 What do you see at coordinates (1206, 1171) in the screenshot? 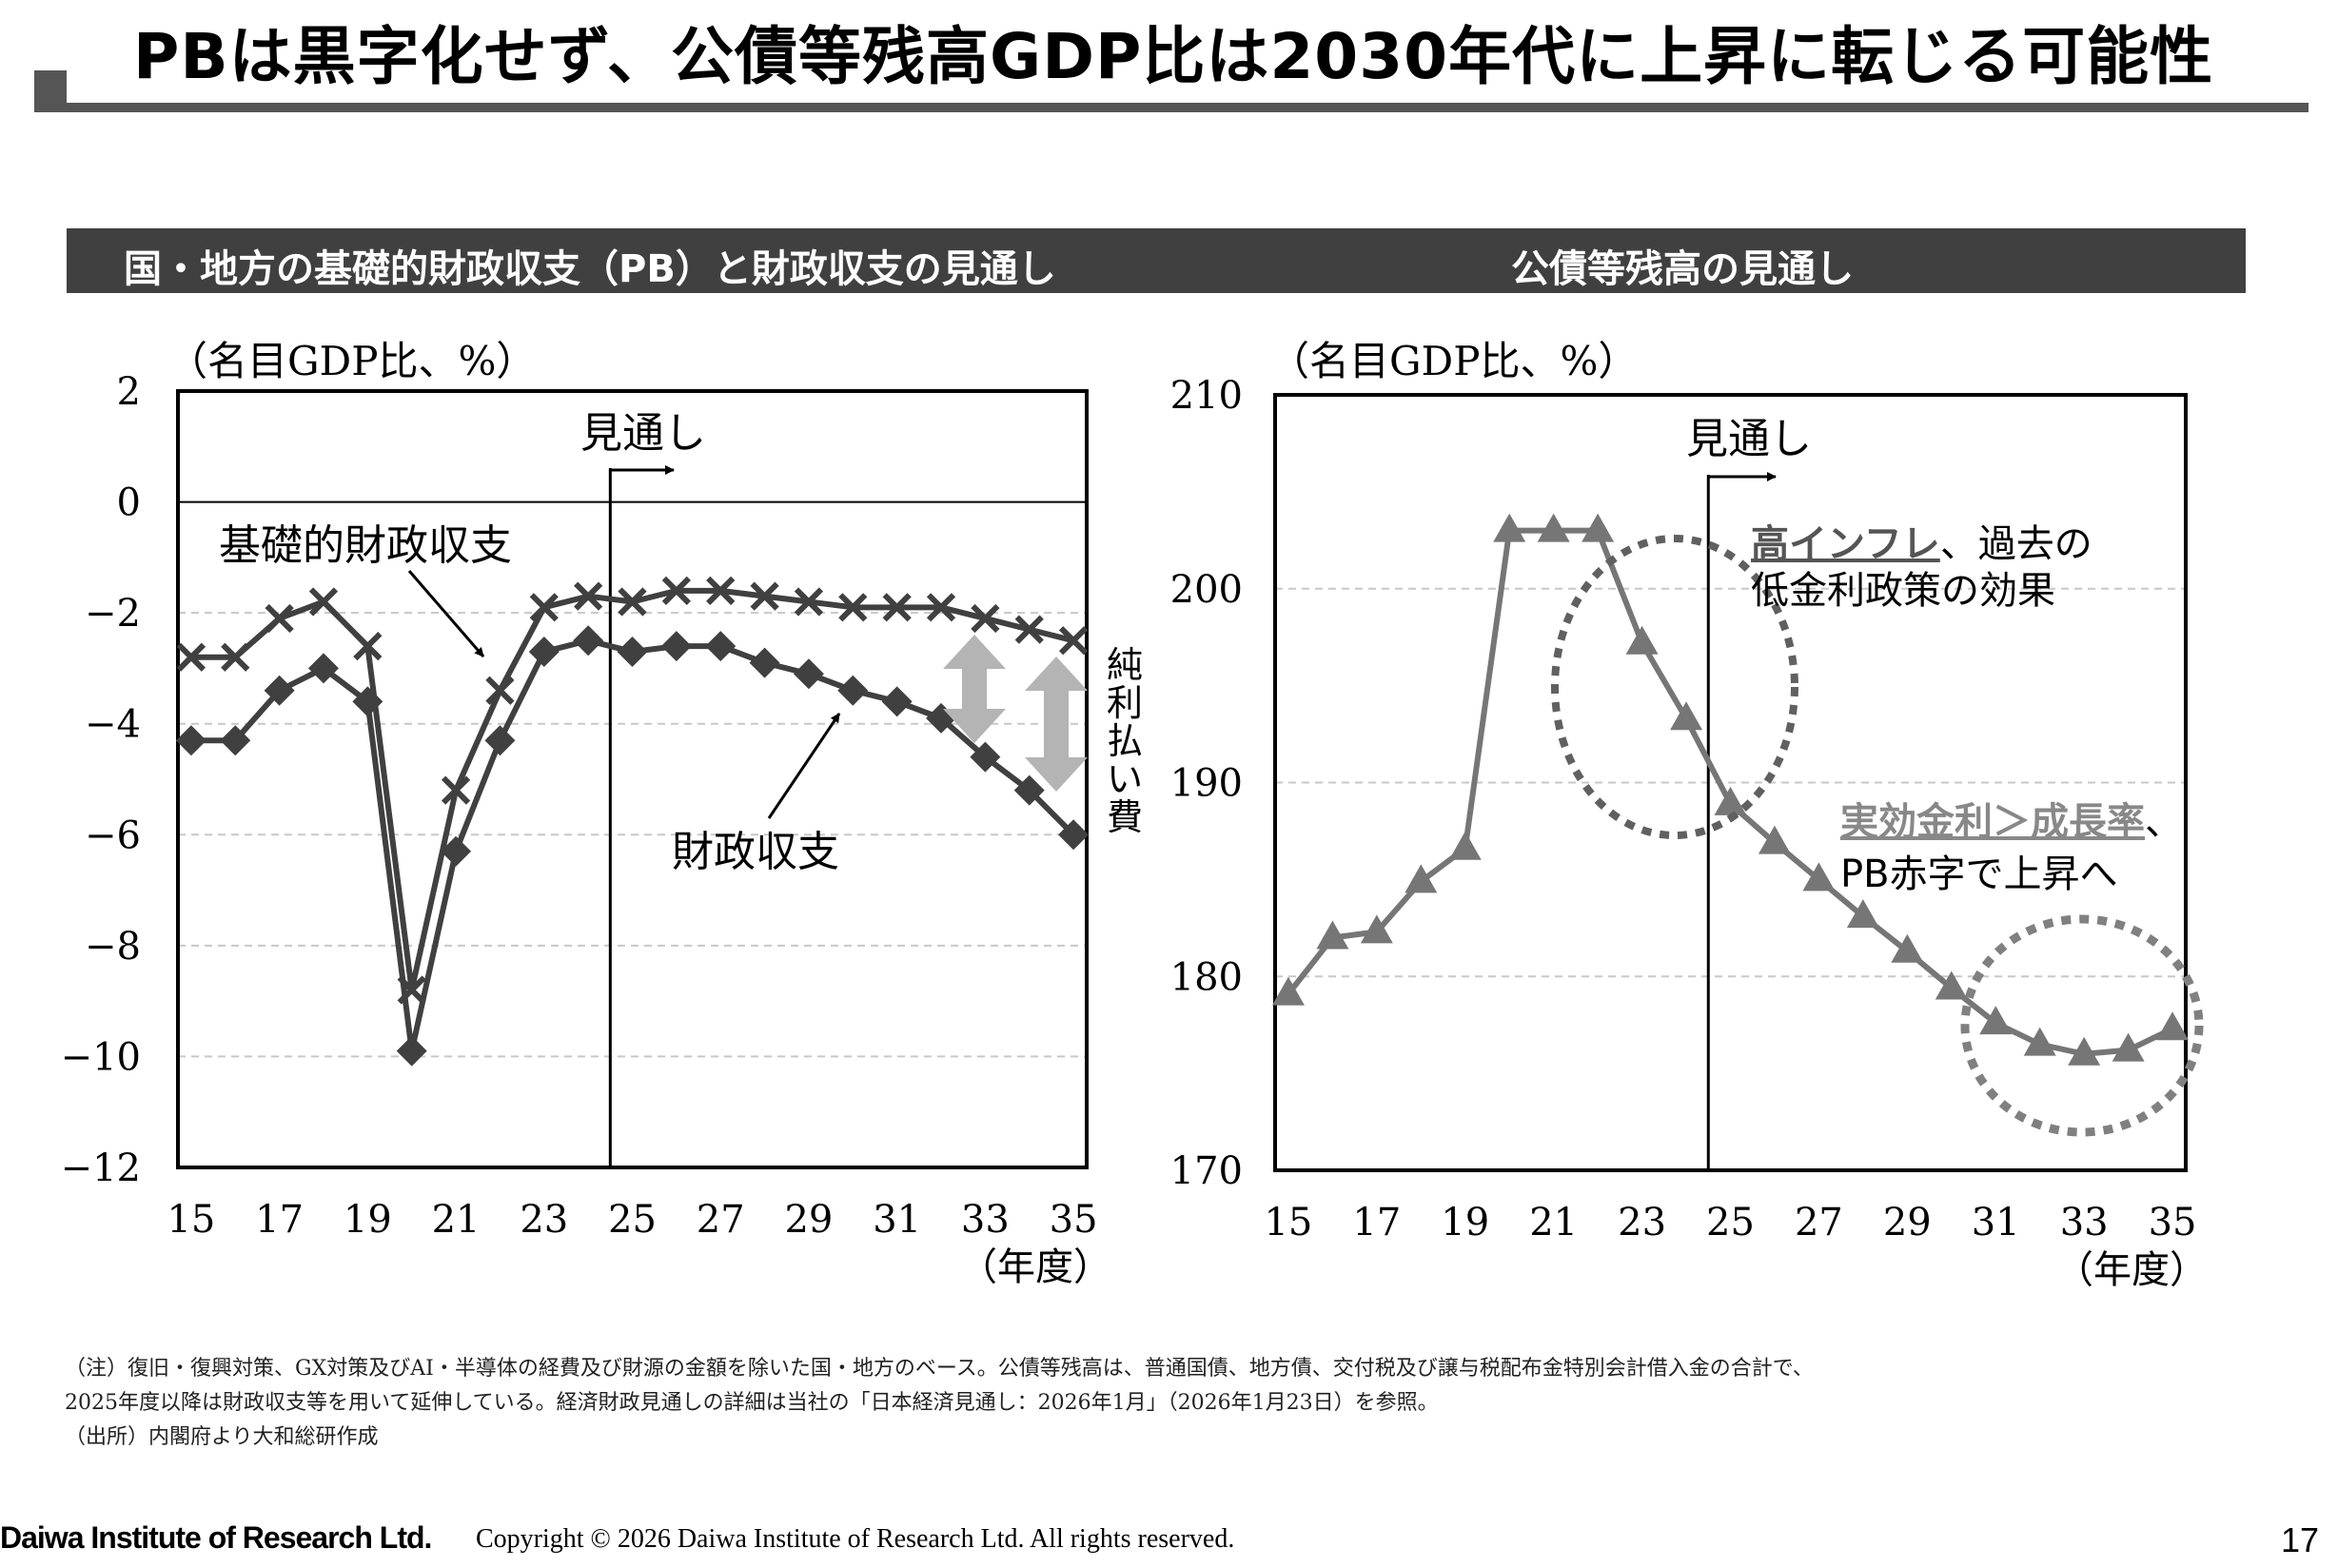
I see `y-tick-label: 170` at bounding box center [1206, 1171].